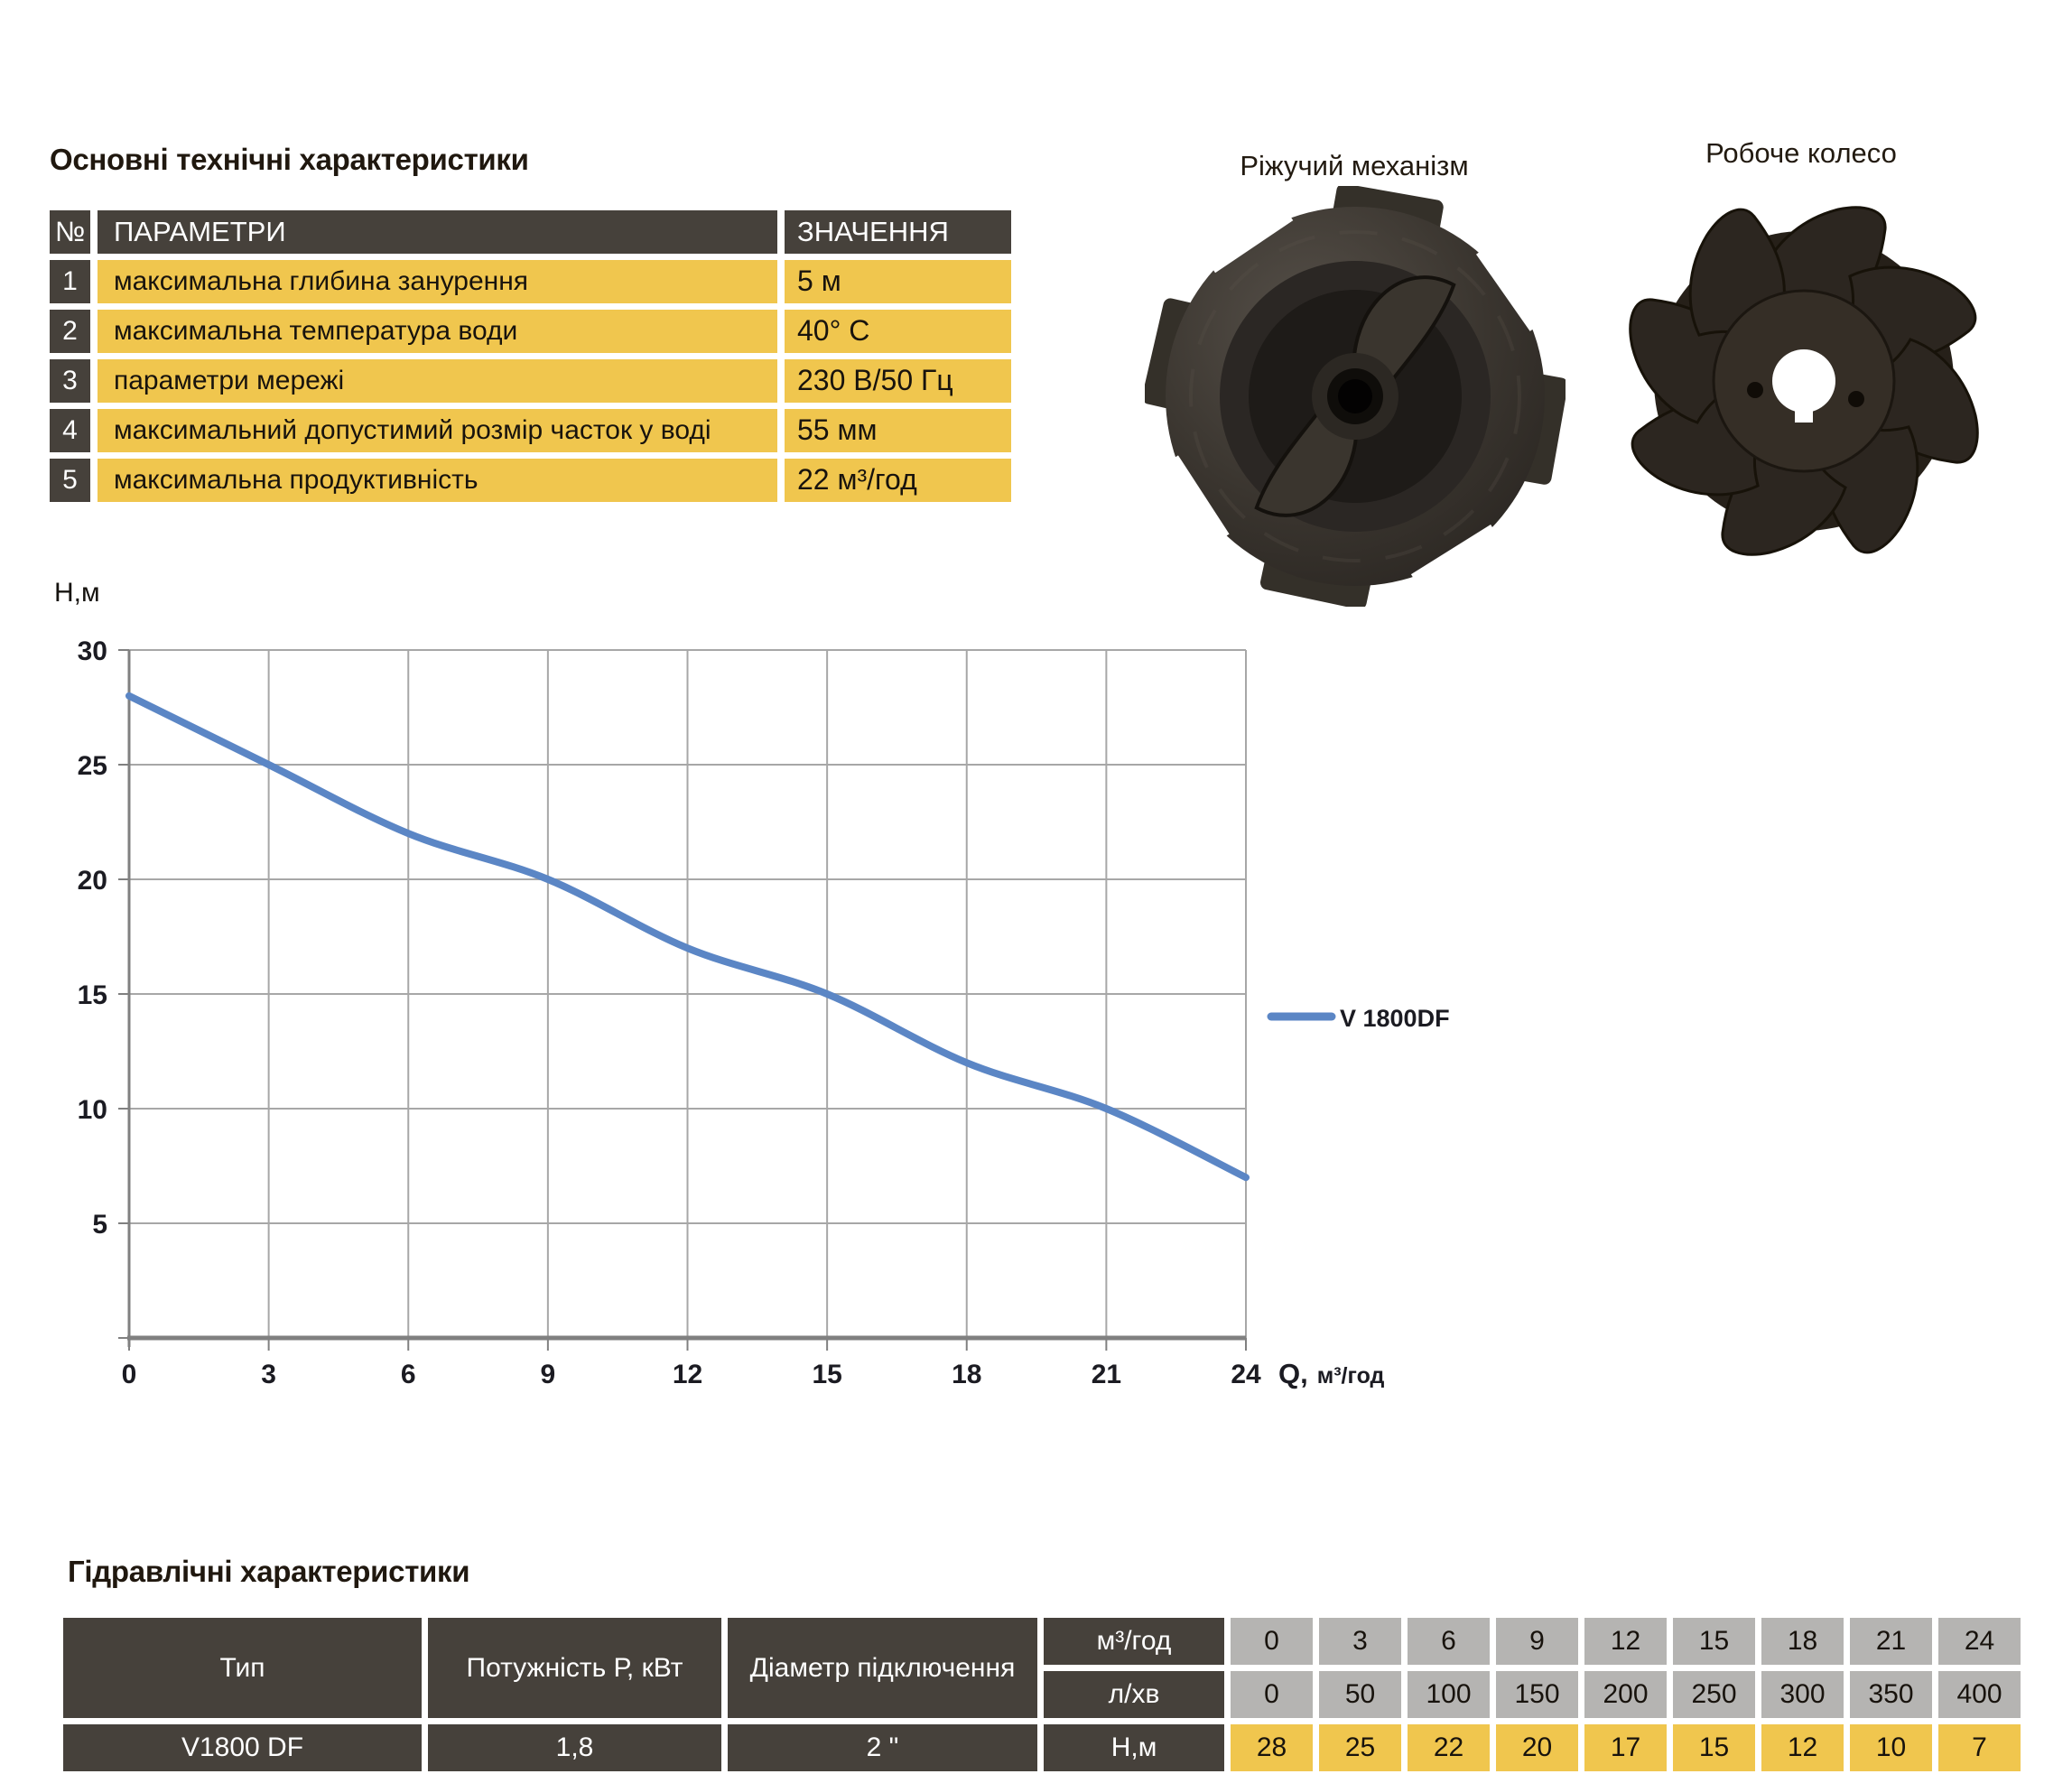 The image size is (2072, 1774). What do you see at coordinates (1449, 1747) in the screenshot?
I see `hyd-head-value: 22` at bounding box center [1449, 1747].